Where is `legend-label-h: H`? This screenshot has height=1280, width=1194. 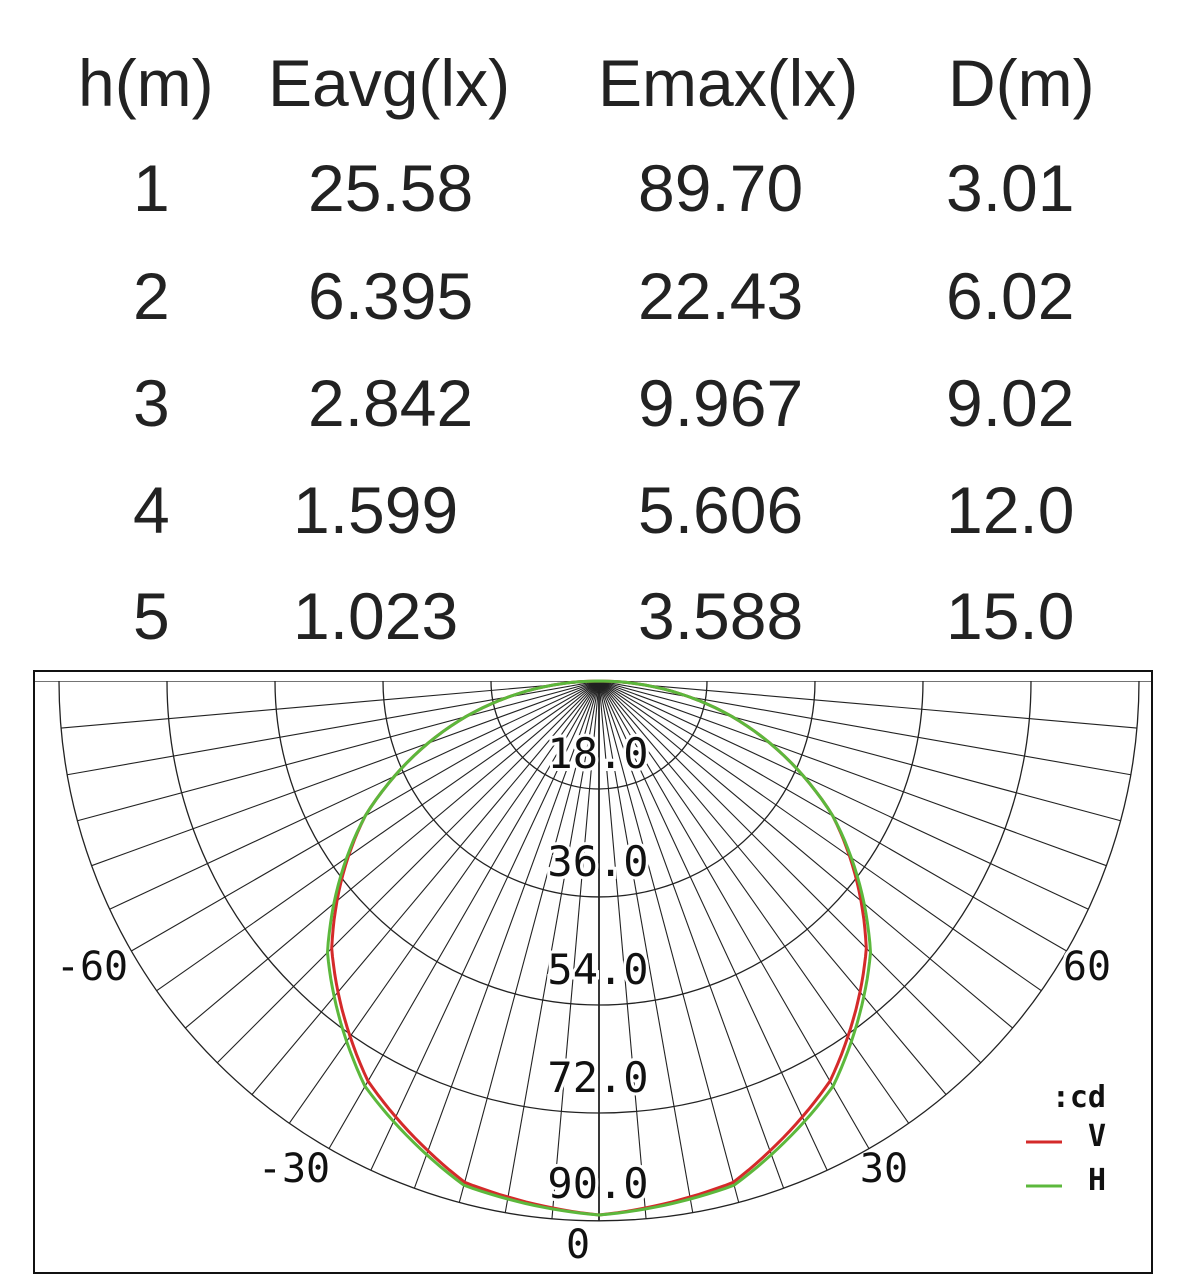
legend-label-h: H is located at coordinates (1097, 1180).